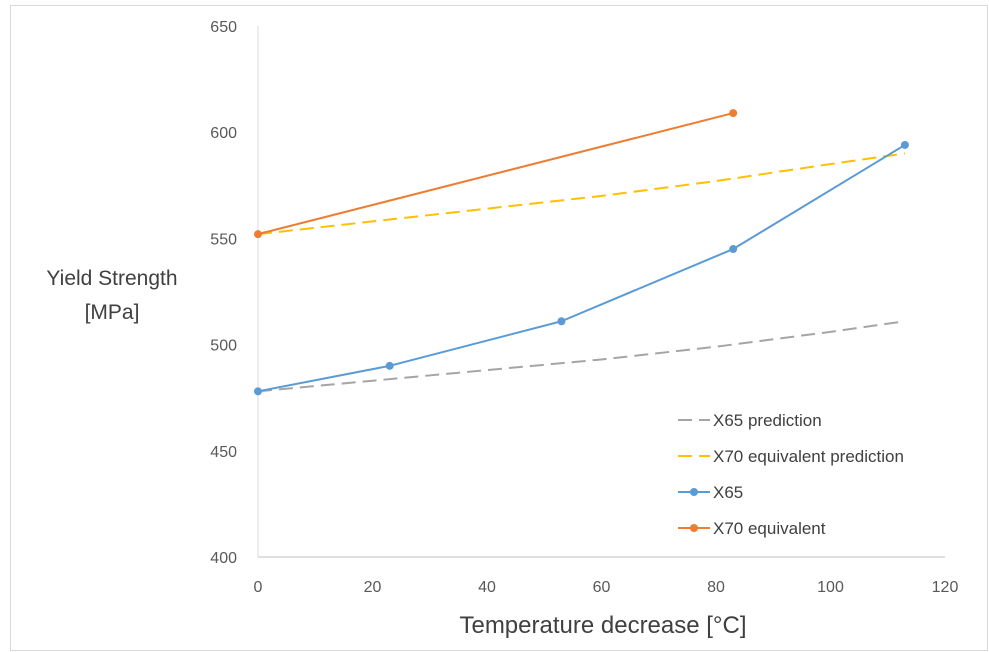 Image resolution: width=989 pixels, height=652 pixels. What do you see at coordinates (769, 528) in the screenshot?
I see `legend-label: X70 equivalent` at bounding box center [769, 528].